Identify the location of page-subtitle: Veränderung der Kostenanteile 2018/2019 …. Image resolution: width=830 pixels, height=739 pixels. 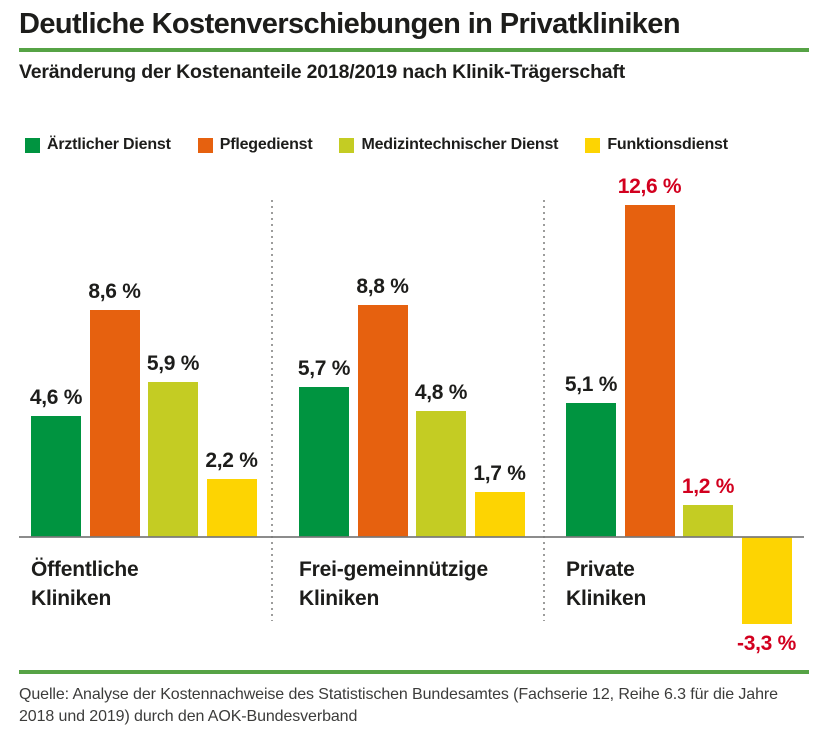
(322, 72).